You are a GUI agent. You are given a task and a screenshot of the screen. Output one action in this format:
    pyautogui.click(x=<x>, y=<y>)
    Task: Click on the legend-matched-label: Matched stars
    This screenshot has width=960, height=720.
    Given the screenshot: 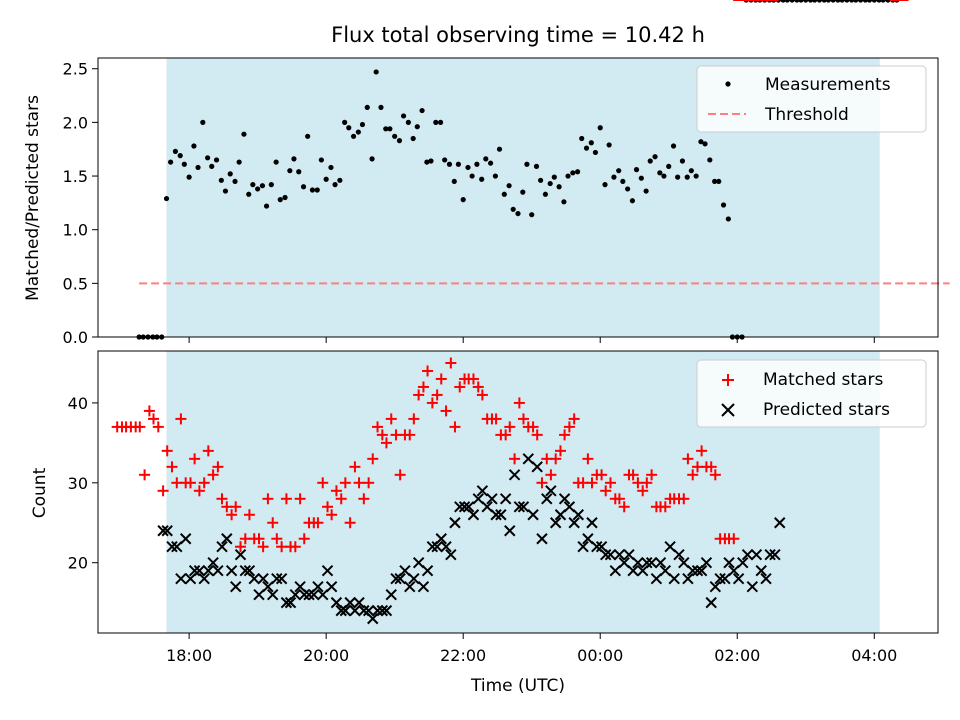 What is the action you would take?
    pyautogui.click(x=823, y=380)
    